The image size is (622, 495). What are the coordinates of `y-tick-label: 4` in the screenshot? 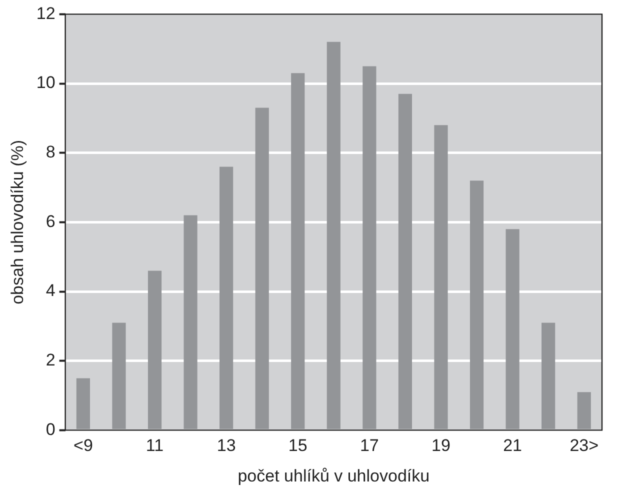 It's located at (51, 290).